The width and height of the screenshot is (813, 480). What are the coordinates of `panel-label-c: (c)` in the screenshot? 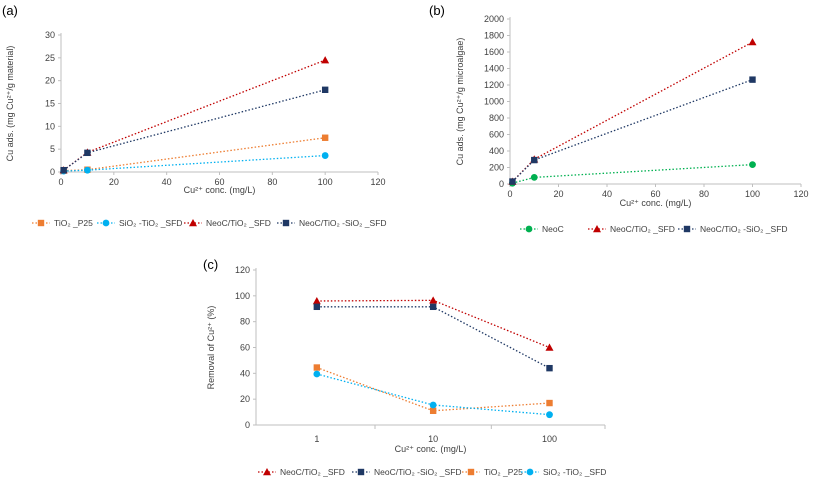 It's located at (211, 264).